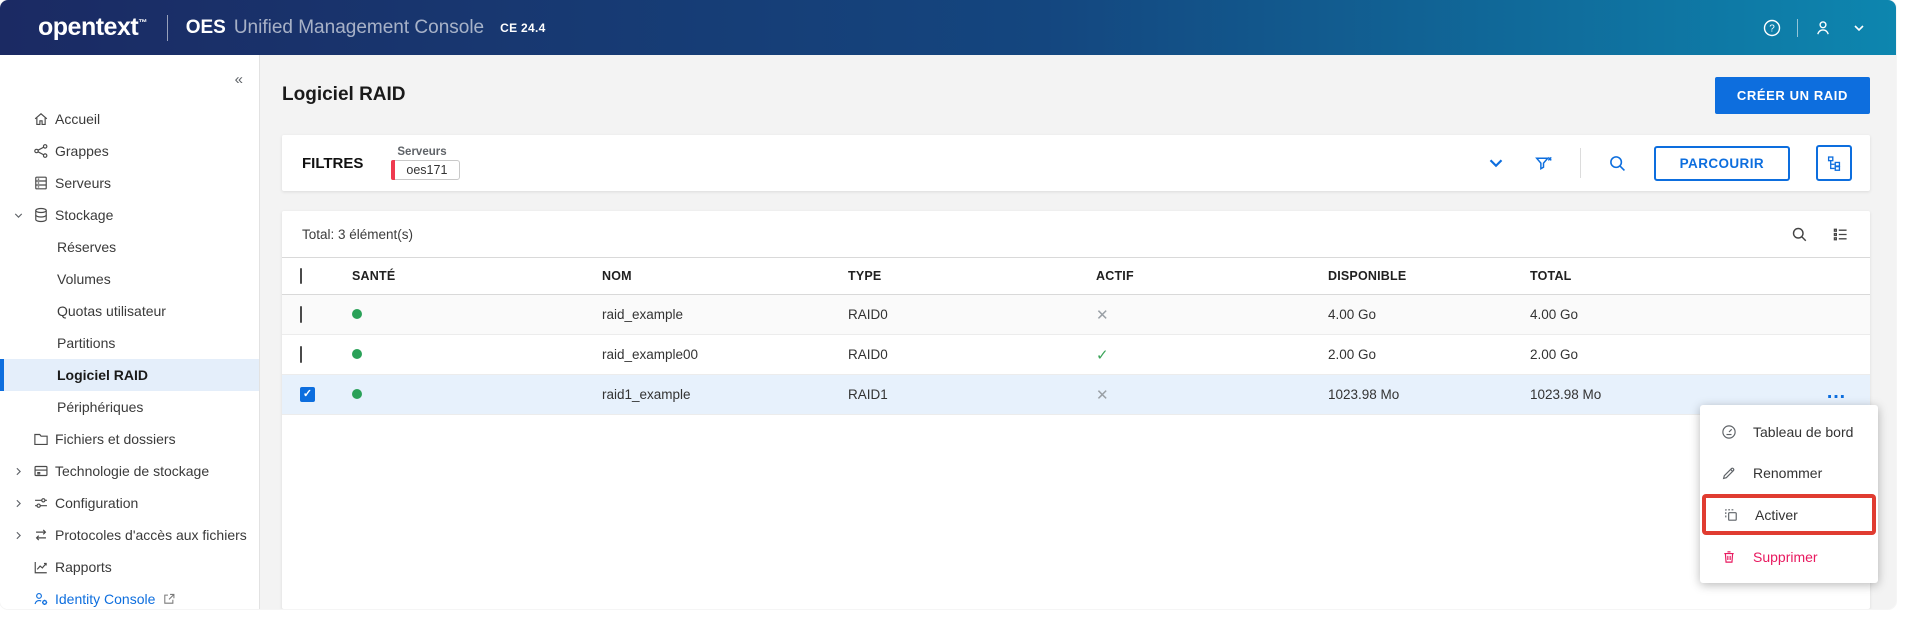  I want to click on sidebar-item-fichiers-et-dossiers: Fichiers et dossiers, so click(129, 439).